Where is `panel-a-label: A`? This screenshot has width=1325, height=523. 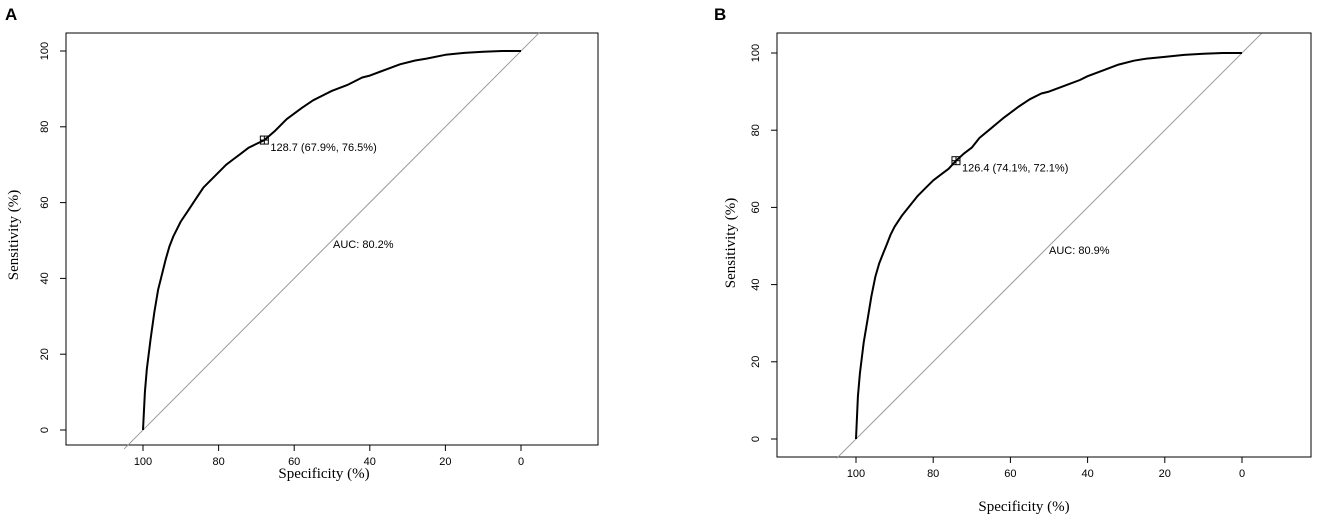 panel-a-label: A is located at coordinates (11, 14).